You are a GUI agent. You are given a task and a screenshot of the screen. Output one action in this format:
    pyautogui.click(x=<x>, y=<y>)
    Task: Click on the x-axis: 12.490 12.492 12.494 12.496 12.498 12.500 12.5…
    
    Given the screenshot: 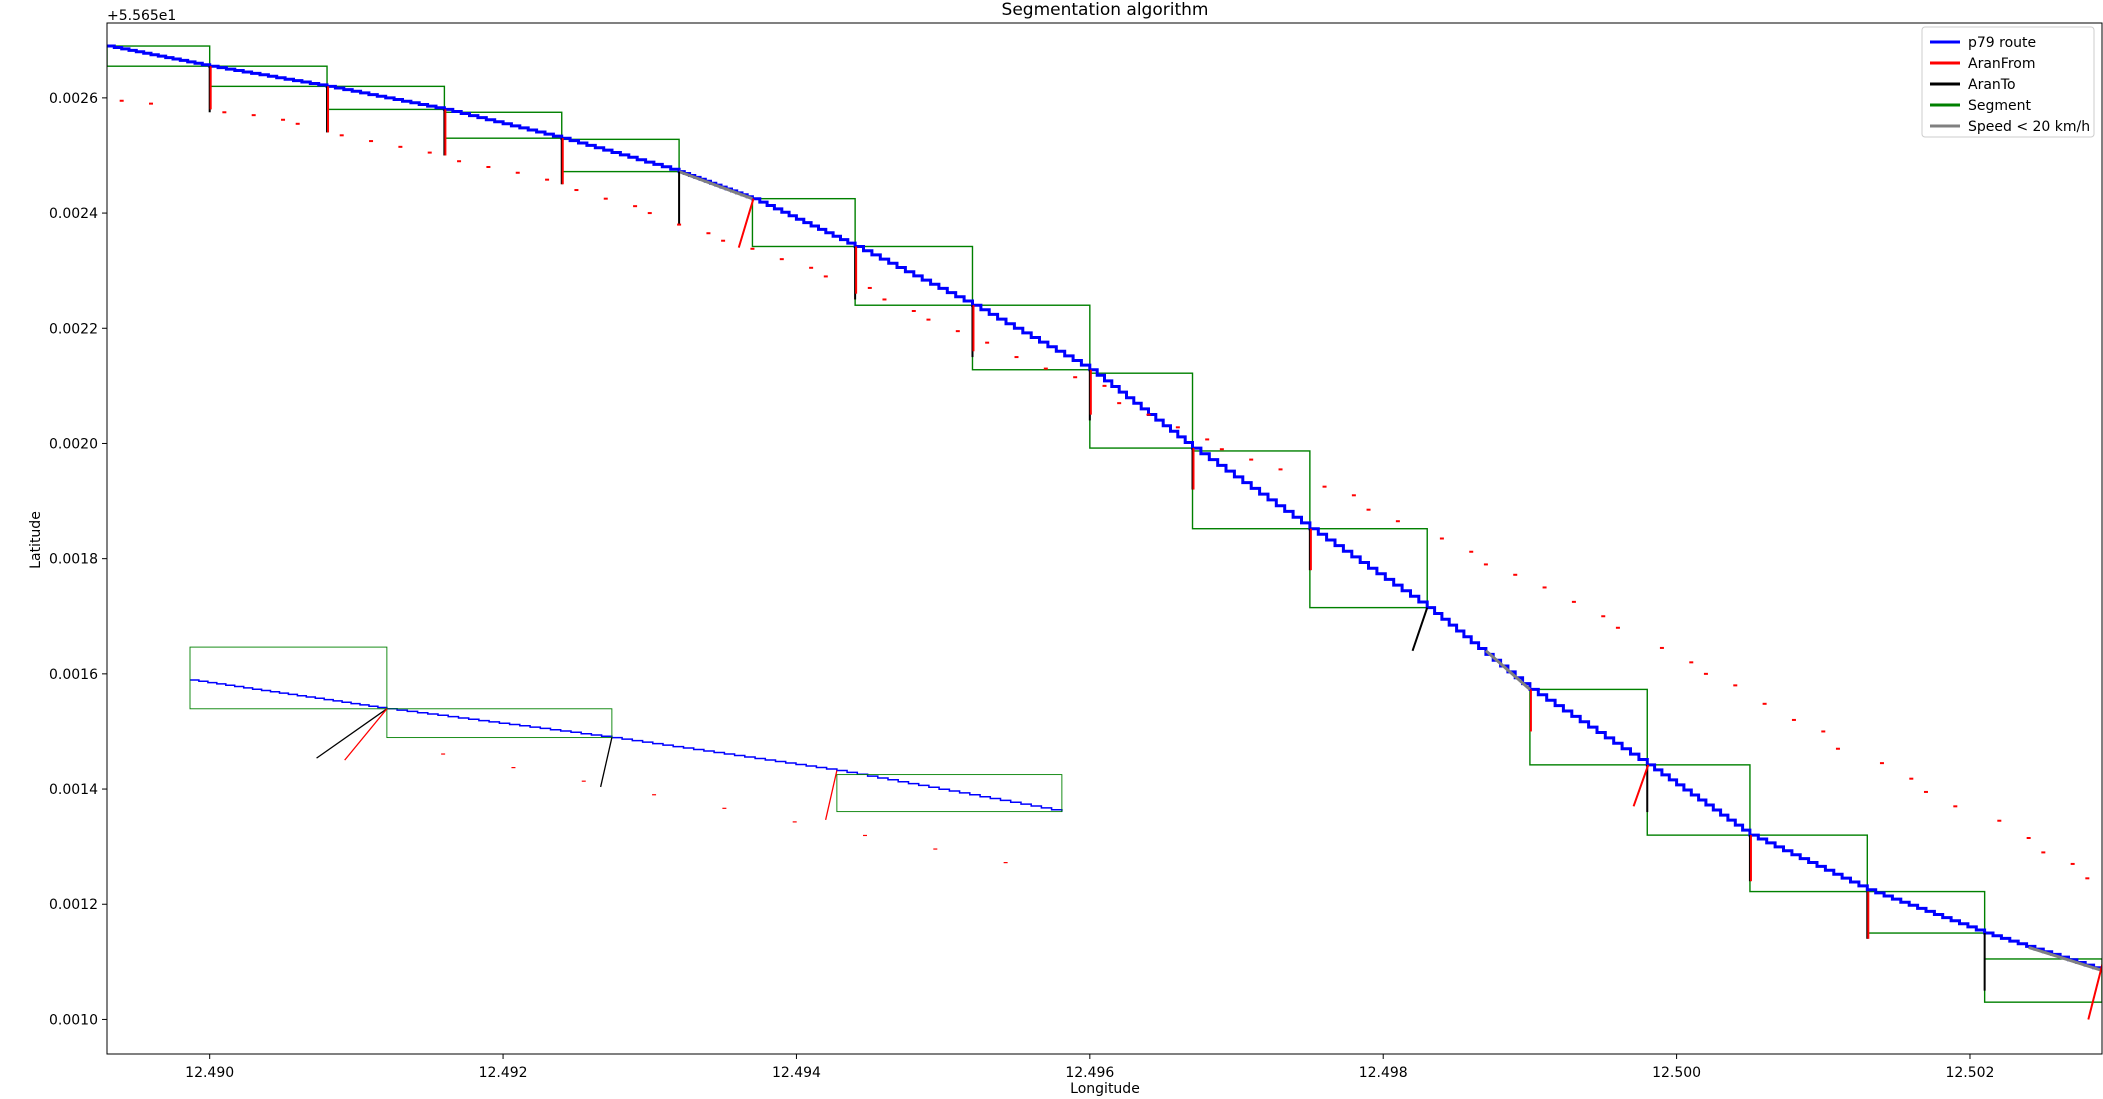 What is the action you would take?
    pyautogui.click(x=1089, y=1067)
    